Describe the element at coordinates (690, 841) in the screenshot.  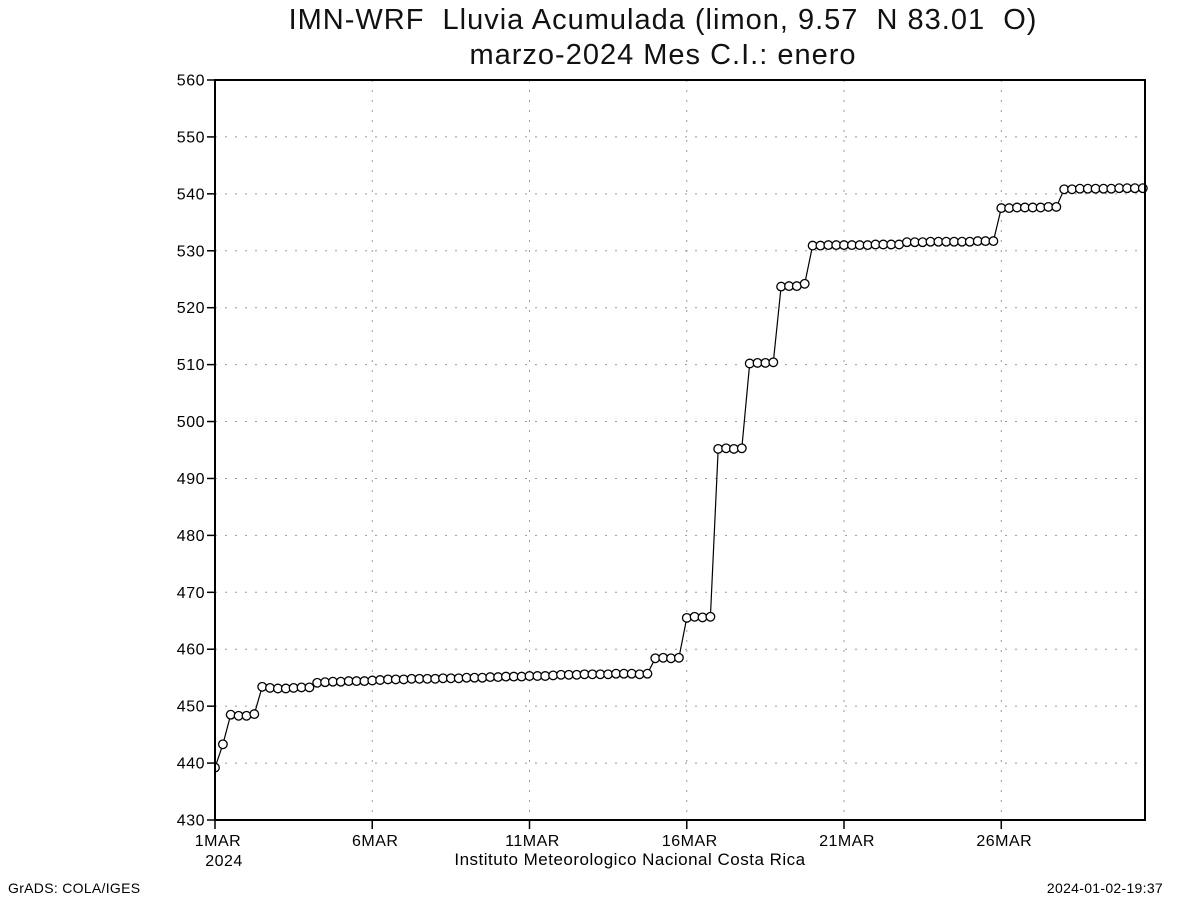
I see `x-axis-tick-label: 16MAR` at that location.